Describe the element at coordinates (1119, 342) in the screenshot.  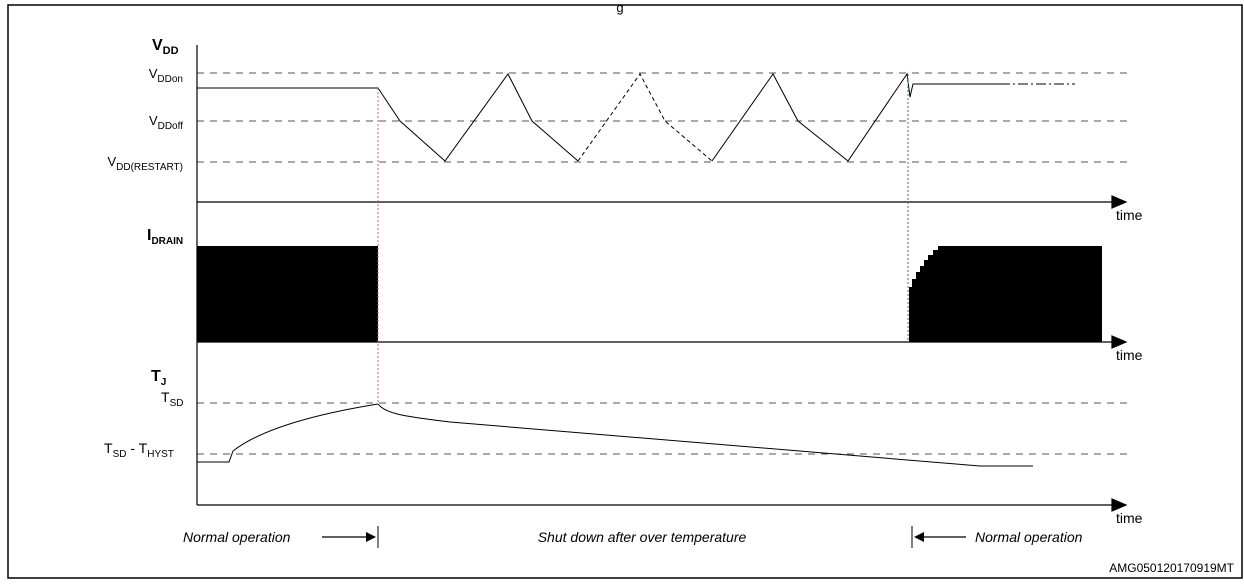
I see `idrain-axis-arrow` at that location.